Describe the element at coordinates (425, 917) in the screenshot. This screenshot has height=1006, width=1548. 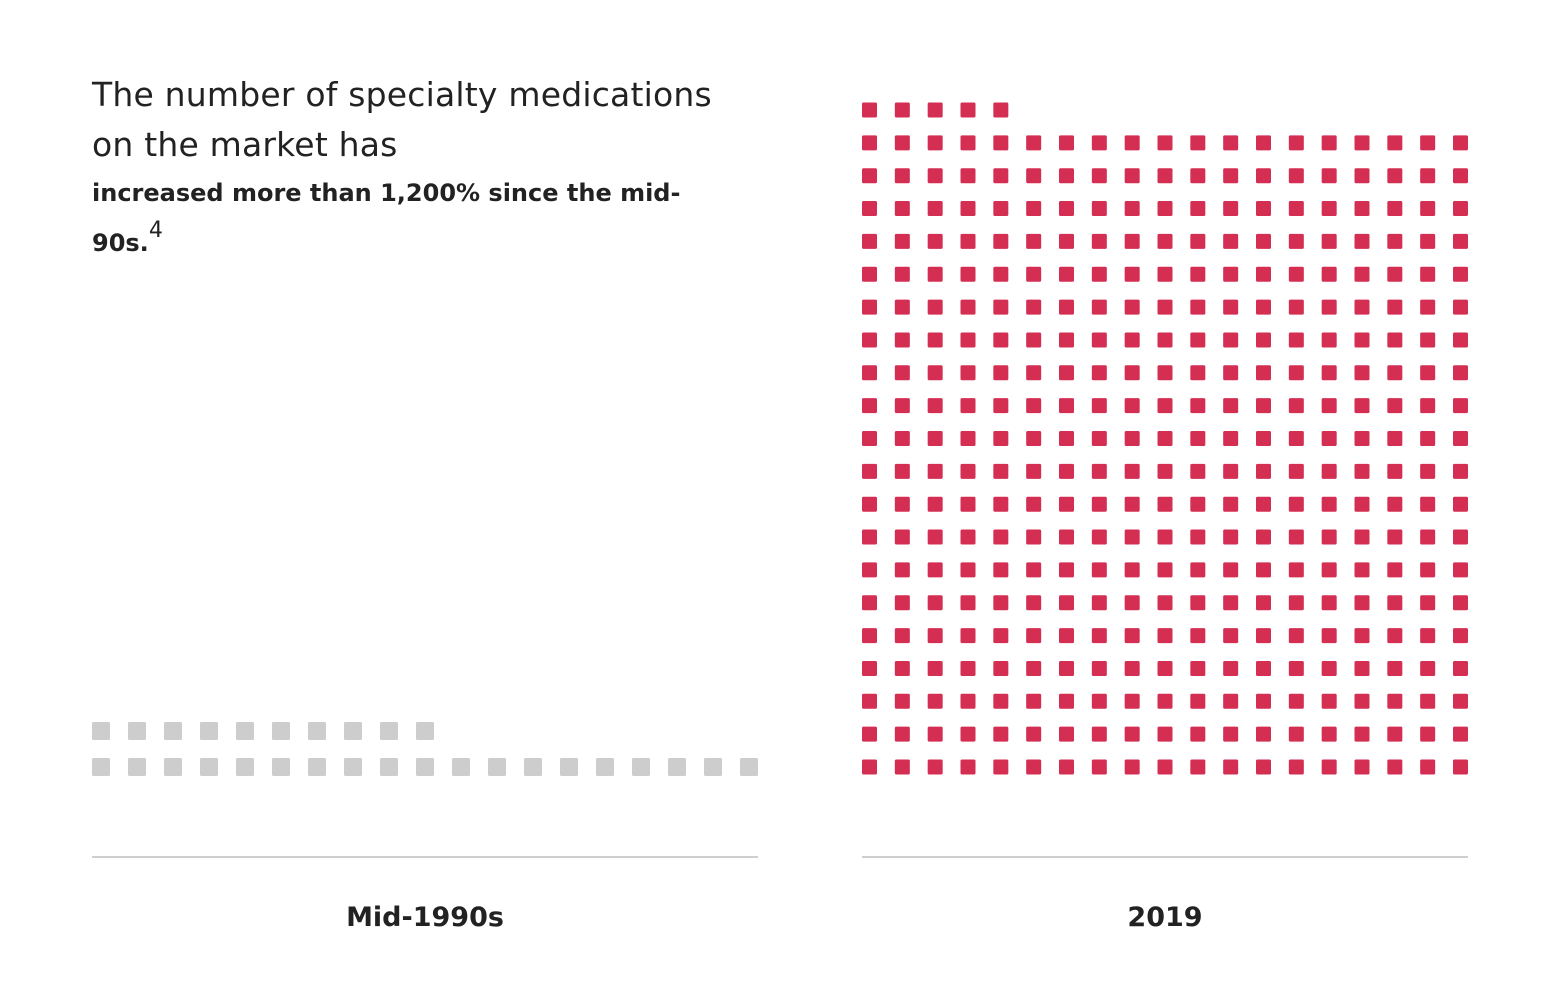
I see `category-label-mid-1990s: Mid-1990s` at that location.